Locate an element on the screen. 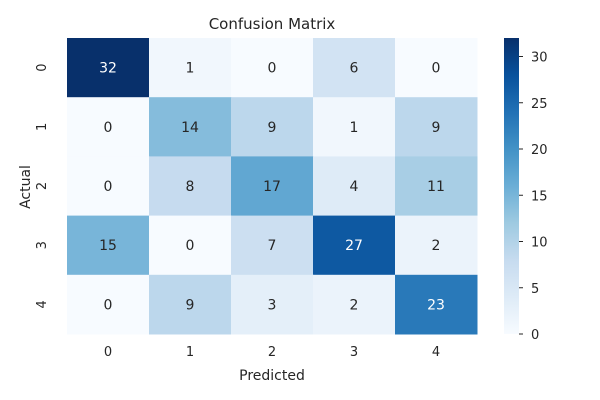 This screenshot has height=400, width=600. cell-value-label: 3 is located at coordinates (272, 305).